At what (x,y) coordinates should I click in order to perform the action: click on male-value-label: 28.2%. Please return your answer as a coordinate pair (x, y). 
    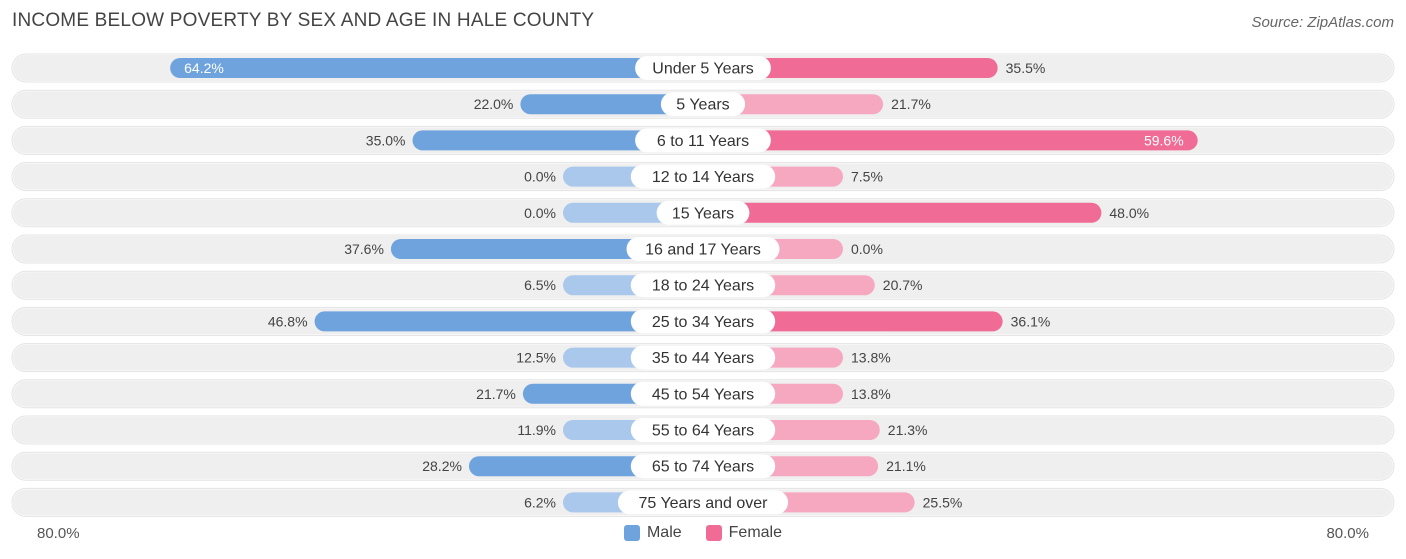
    Looking at the image, I should click on (442, 466).